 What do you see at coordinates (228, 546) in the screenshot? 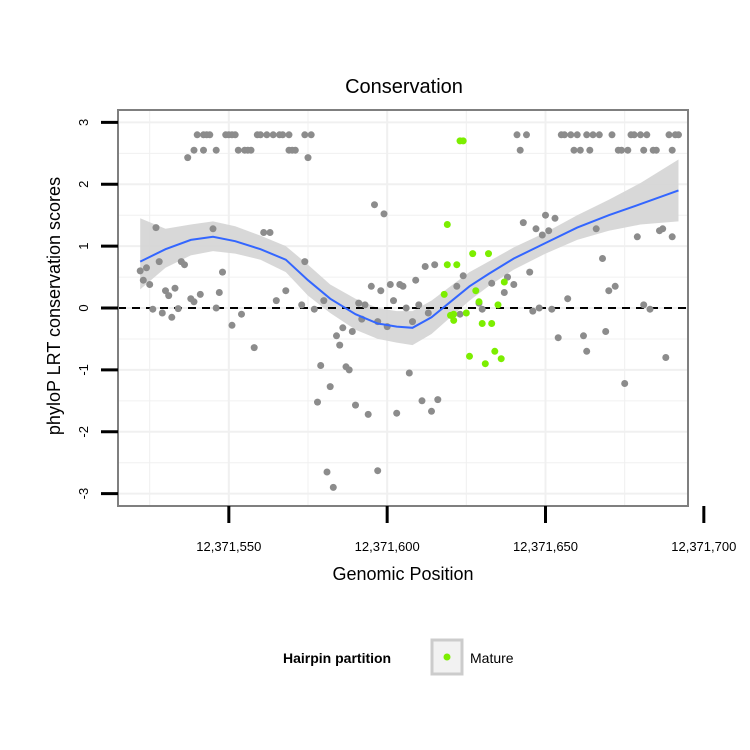
I see `x-tick-label: 12,371,550` at bounding box center [228, 546].